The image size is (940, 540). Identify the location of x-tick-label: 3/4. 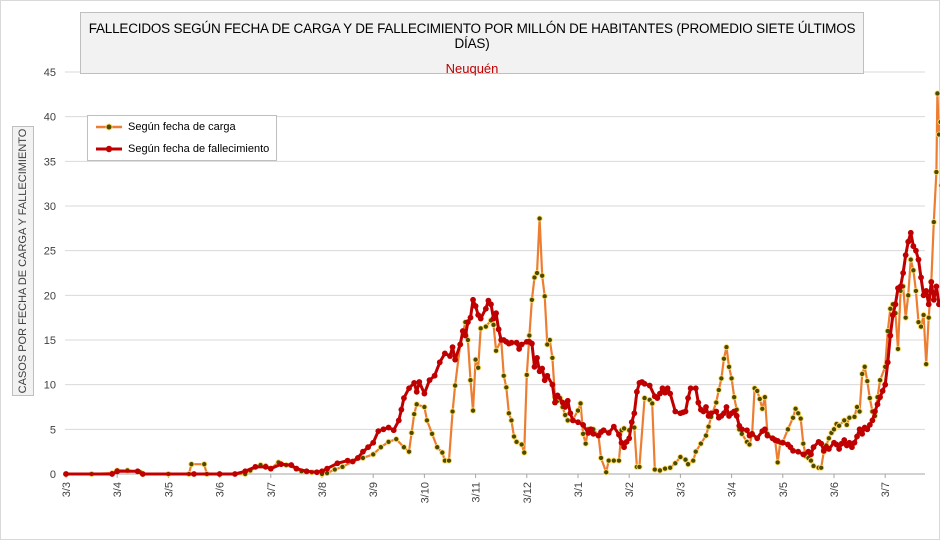
(733, 489).